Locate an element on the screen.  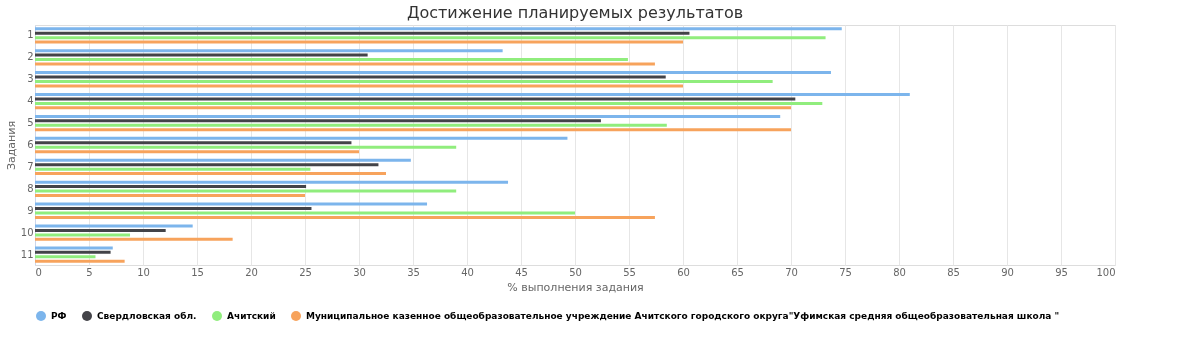
y-tick-label: 11 is located at coordinates (27, 254).